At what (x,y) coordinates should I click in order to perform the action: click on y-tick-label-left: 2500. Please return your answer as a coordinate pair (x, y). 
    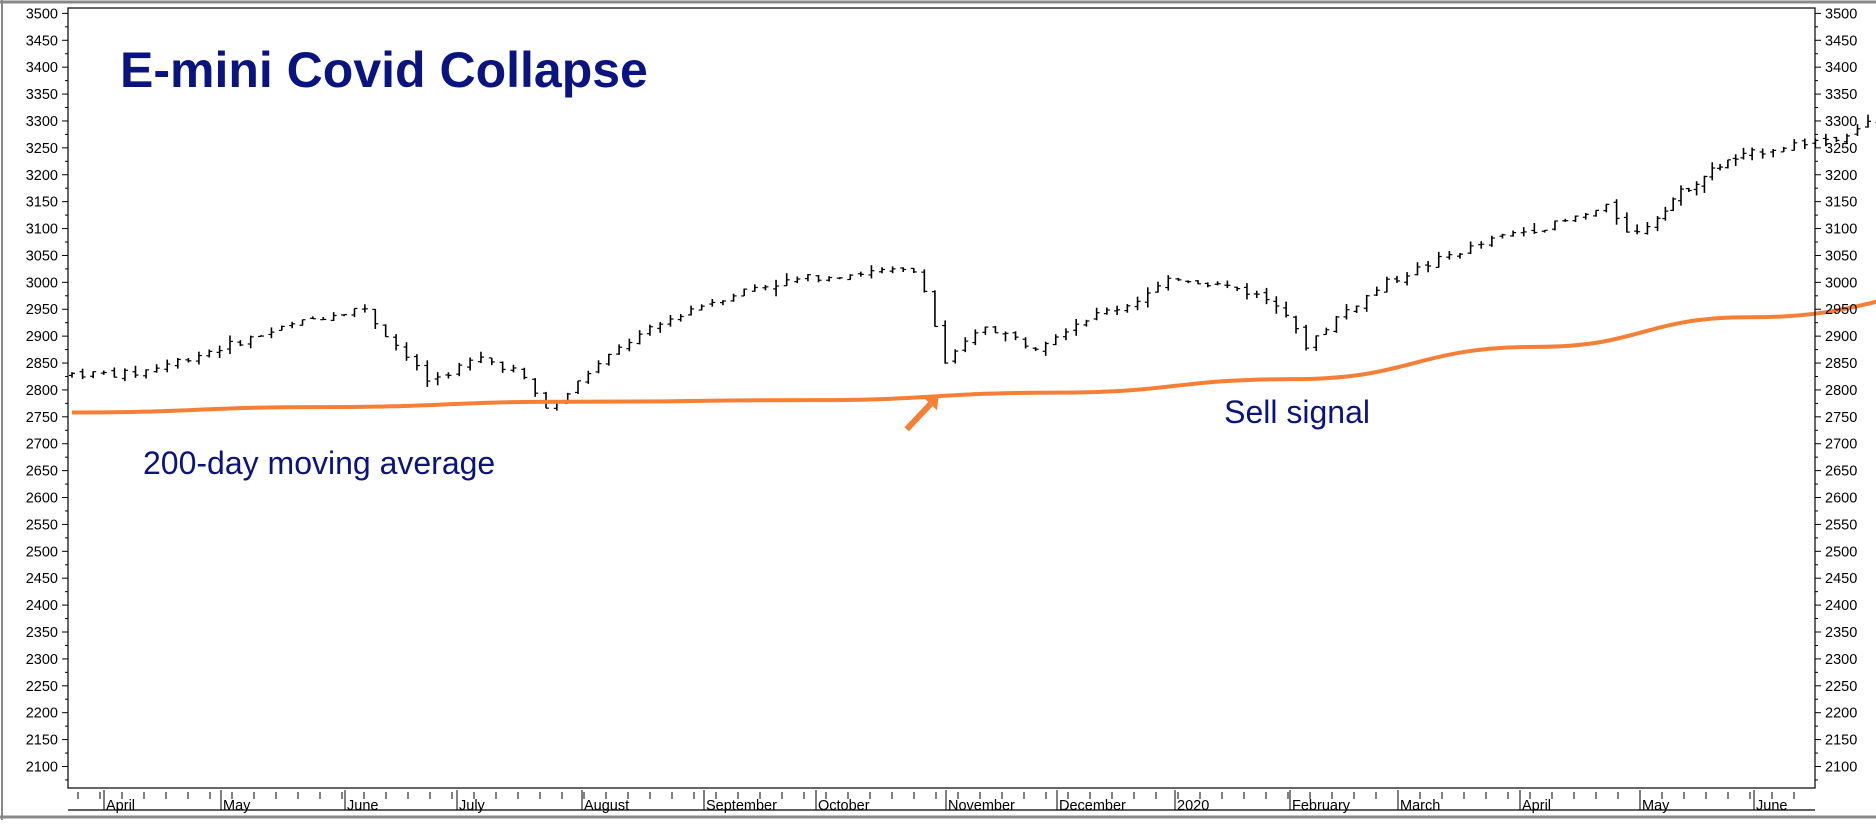
    Looking at the image, I should click on (42, 552).